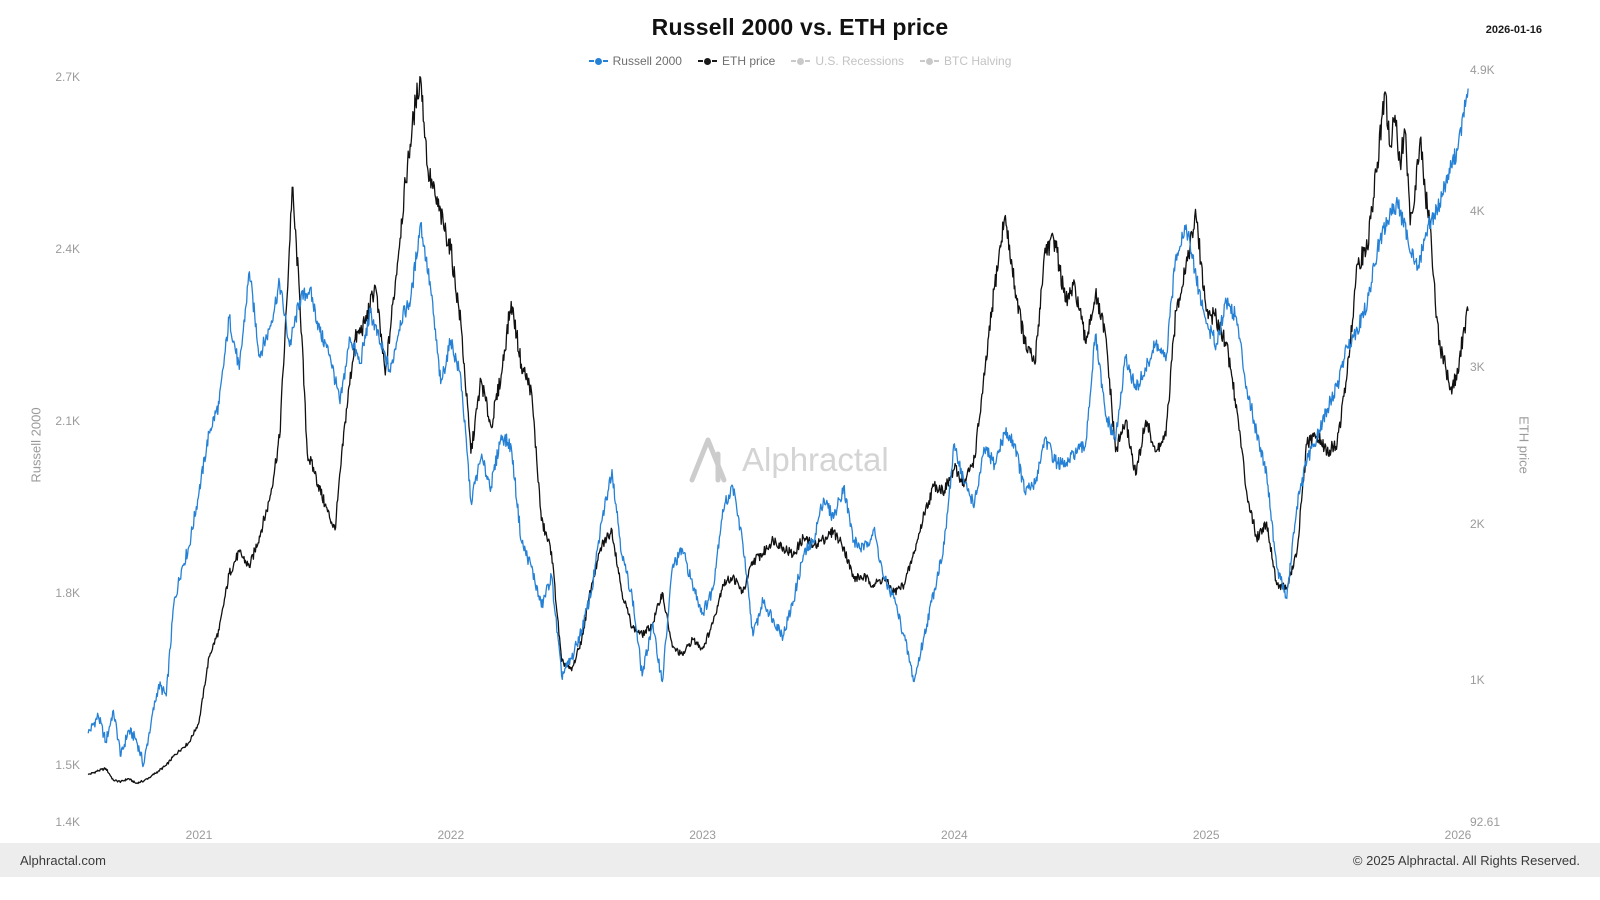  What do you see at coordinates (1458, 835) in the screenshot?
I see `x-axis-tick: 2026` at bounding box center [1458, 835].